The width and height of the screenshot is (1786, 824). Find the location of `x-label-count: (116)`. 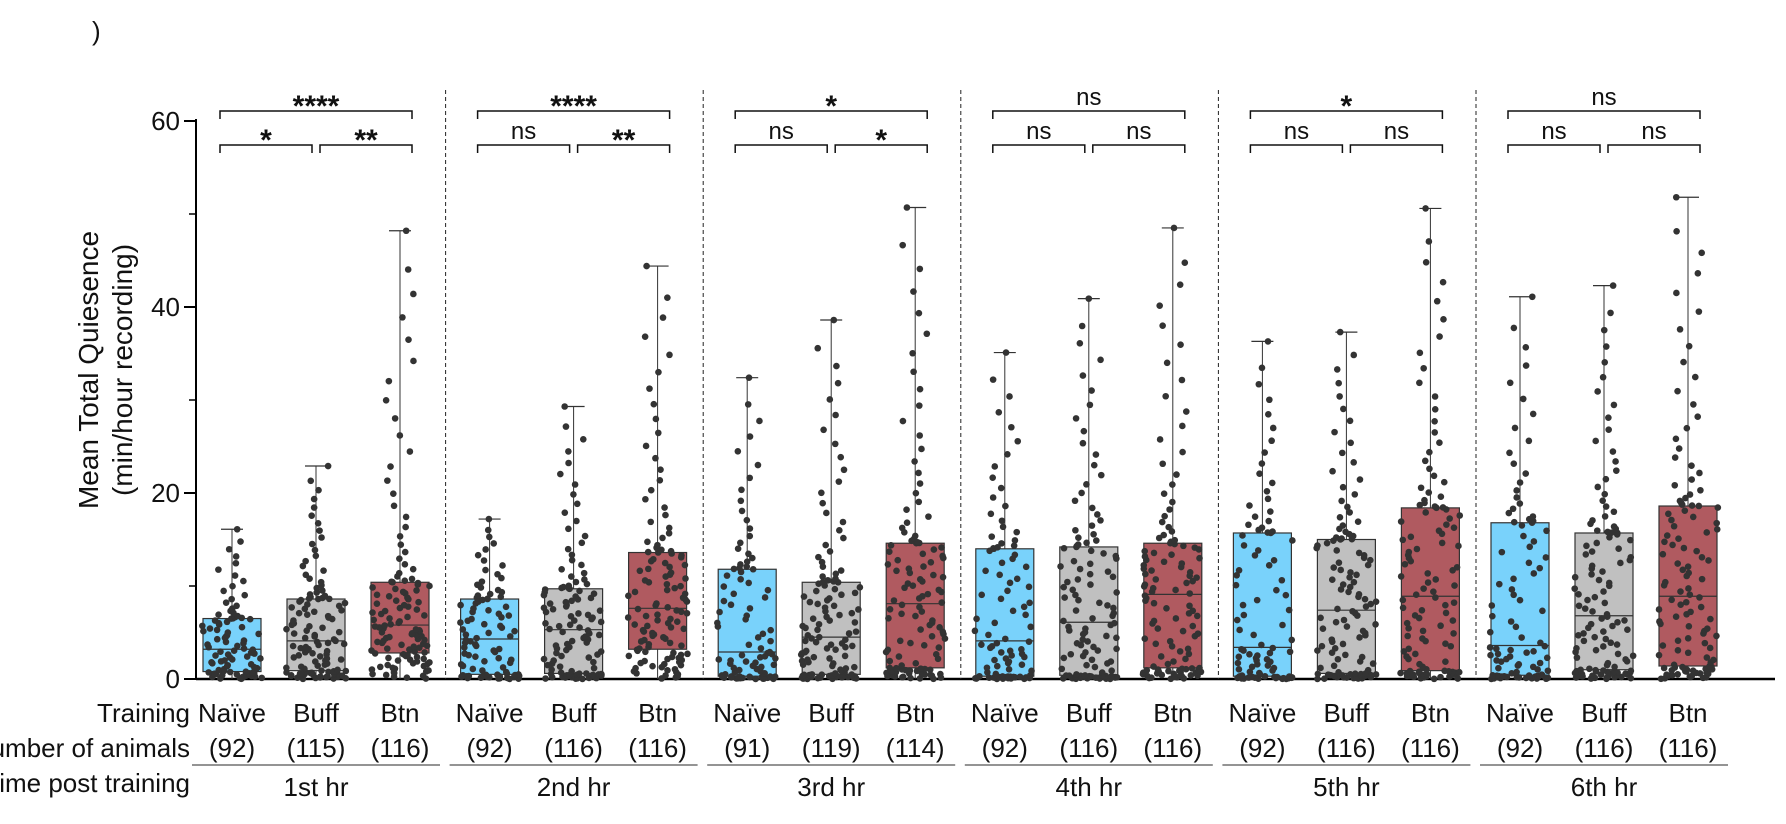

x-label-count: (116) is located at coordinates (1346, 748).